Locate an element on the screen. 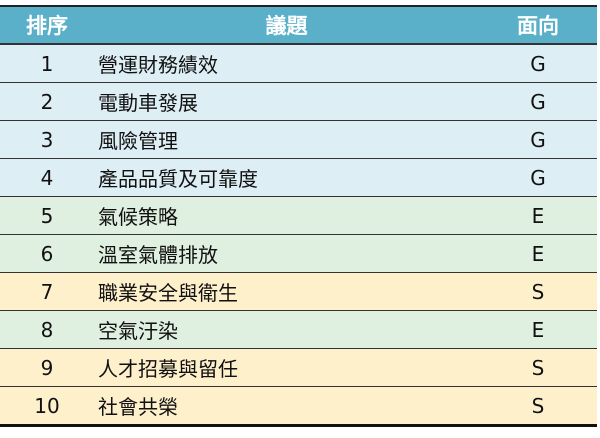 Image resolution: width=600 pixels, height=438 pixels. cell-topic: 空氣汙染 is located at coordinates (286, 329).